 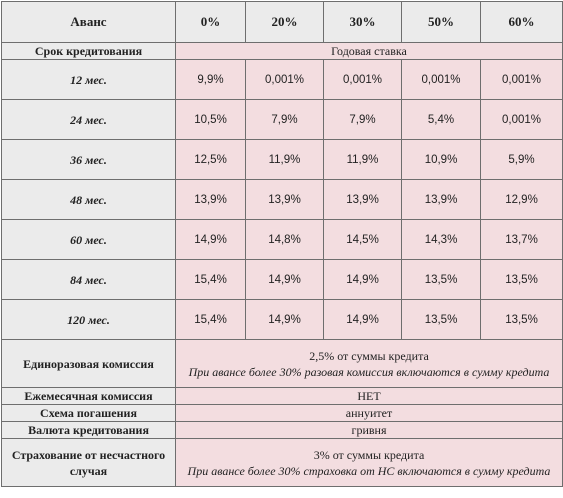 What do you see at coordinates (210, 119) in the screenshot?
I see `rate-cell: 10,5%` at bounding box center [210, 119].